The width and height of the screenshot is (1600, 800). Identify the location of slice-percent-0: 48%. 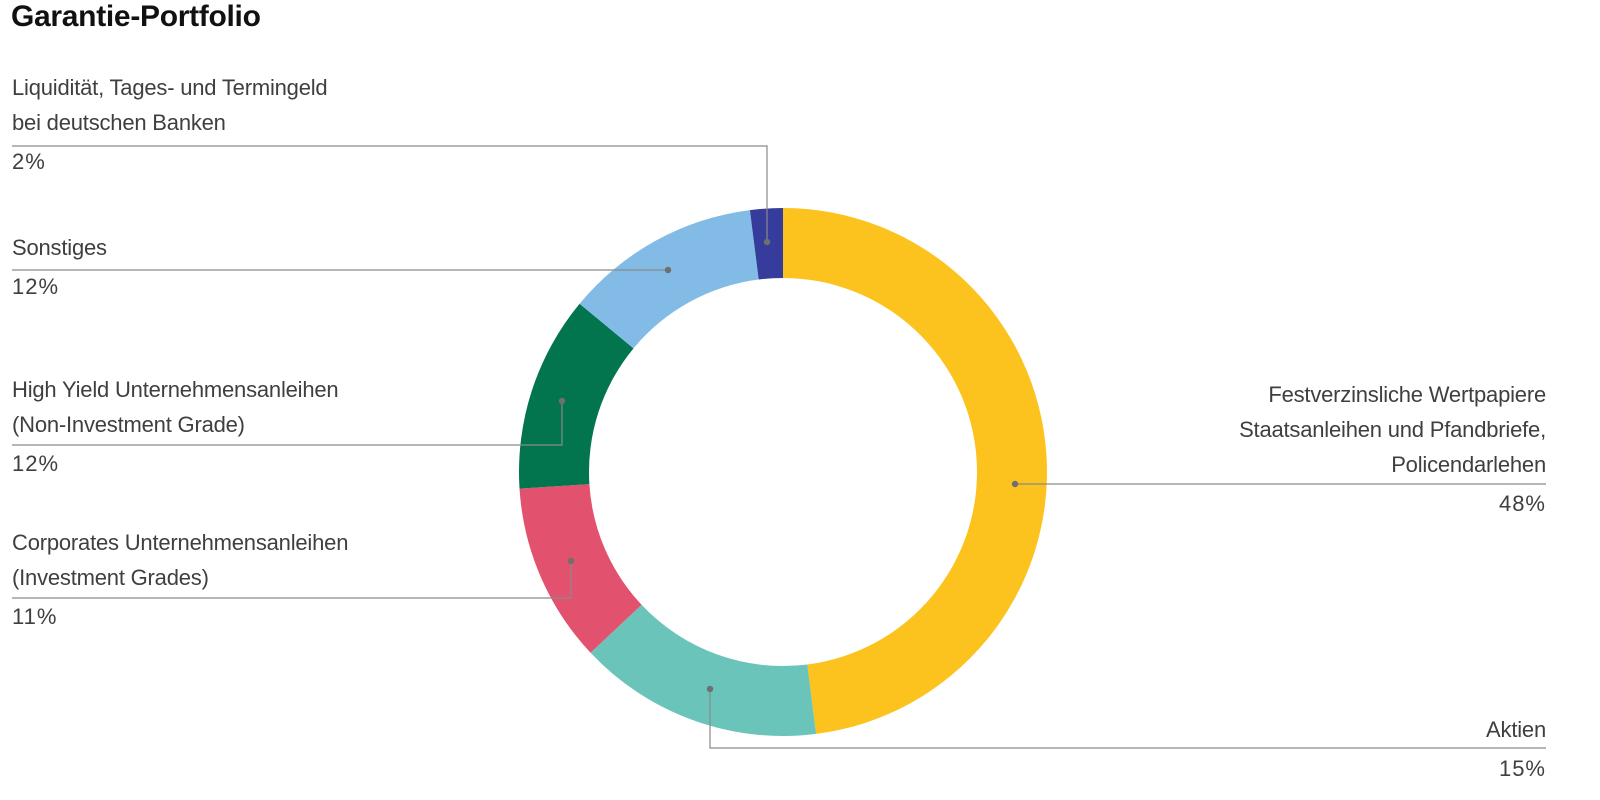
(1522, 503).